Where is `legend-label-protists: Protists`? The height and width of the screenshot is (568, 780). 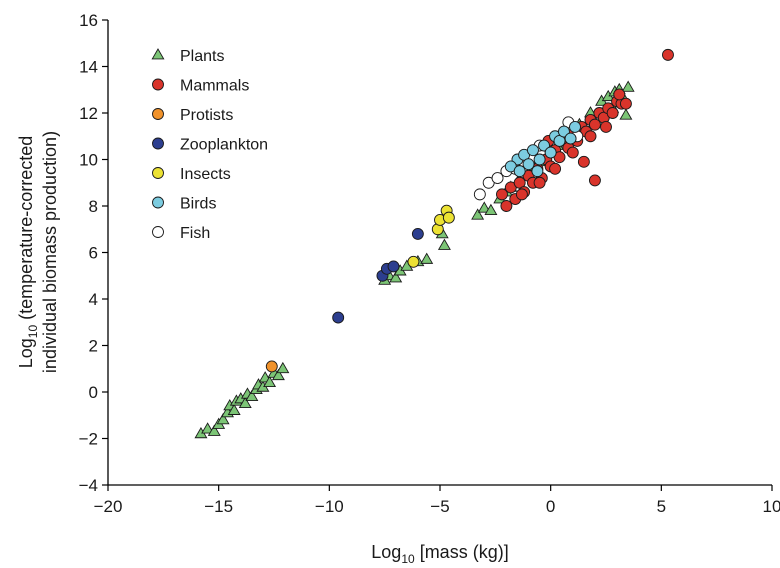
legend-label-protists: Protists is located at coordinates (206, 115).